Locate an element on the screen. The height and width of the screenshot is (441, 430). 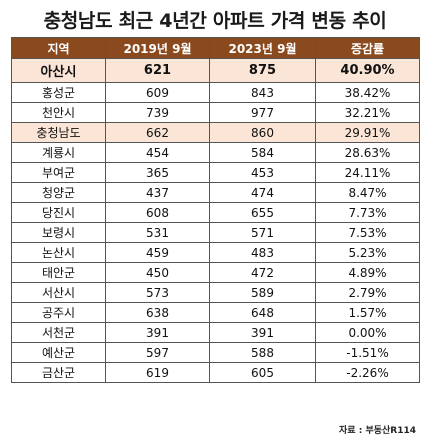
cell-region: 당진시 is located at coordinates (58, 212).